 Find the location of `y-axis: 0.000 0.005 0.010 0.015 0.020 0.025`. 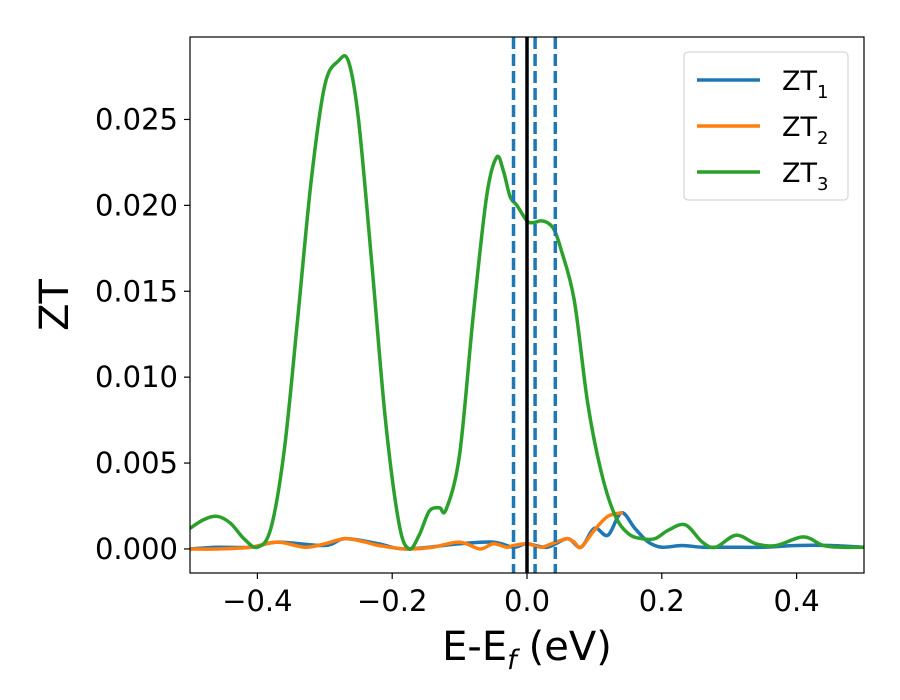

y-axis: 0.000 0.005 0.010 0.015 0.020 0.025 is located at coordinates (142, 334).